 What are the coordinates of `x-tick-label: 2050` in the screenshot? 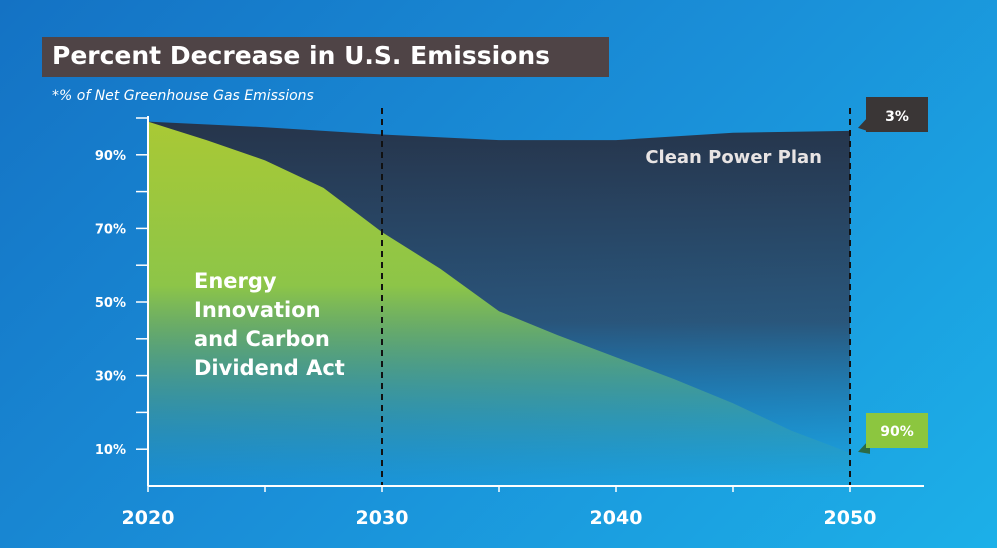 It's located at (850, 518).